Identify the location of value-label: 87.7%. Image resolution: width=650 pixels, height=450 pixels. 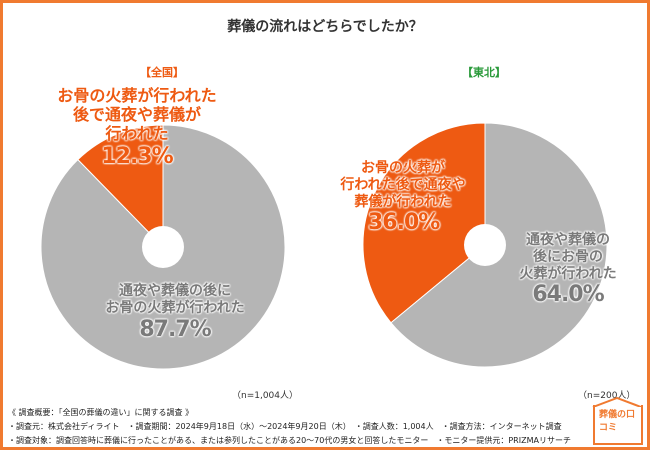
(175, 329).